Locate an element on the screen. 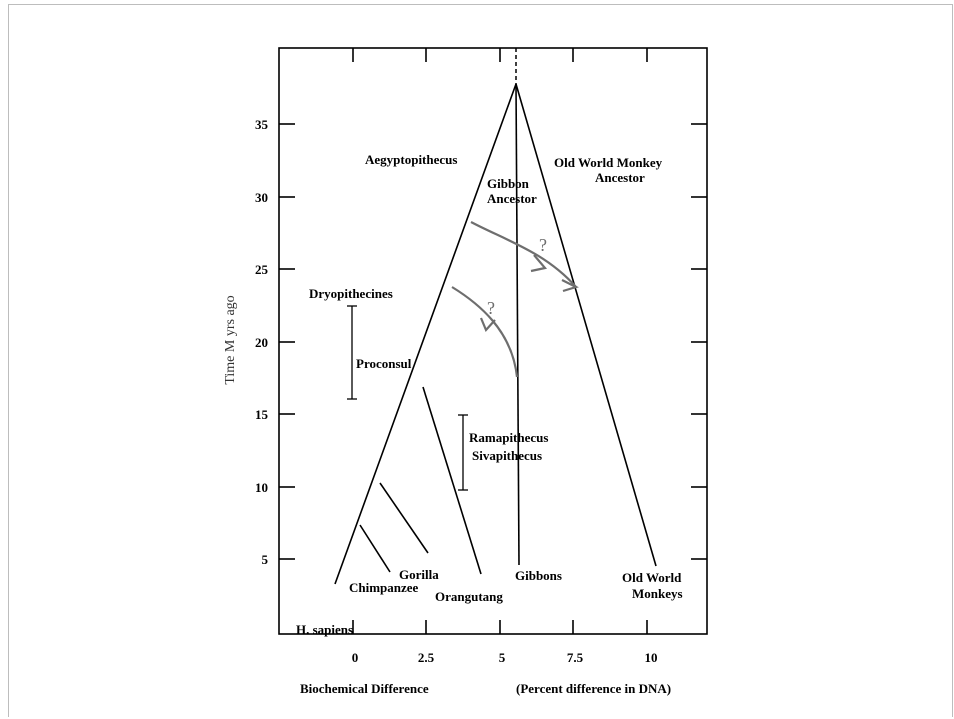 This screenshot has width=954, height=719. branch-gorilla is located at coordinates (404, 518).